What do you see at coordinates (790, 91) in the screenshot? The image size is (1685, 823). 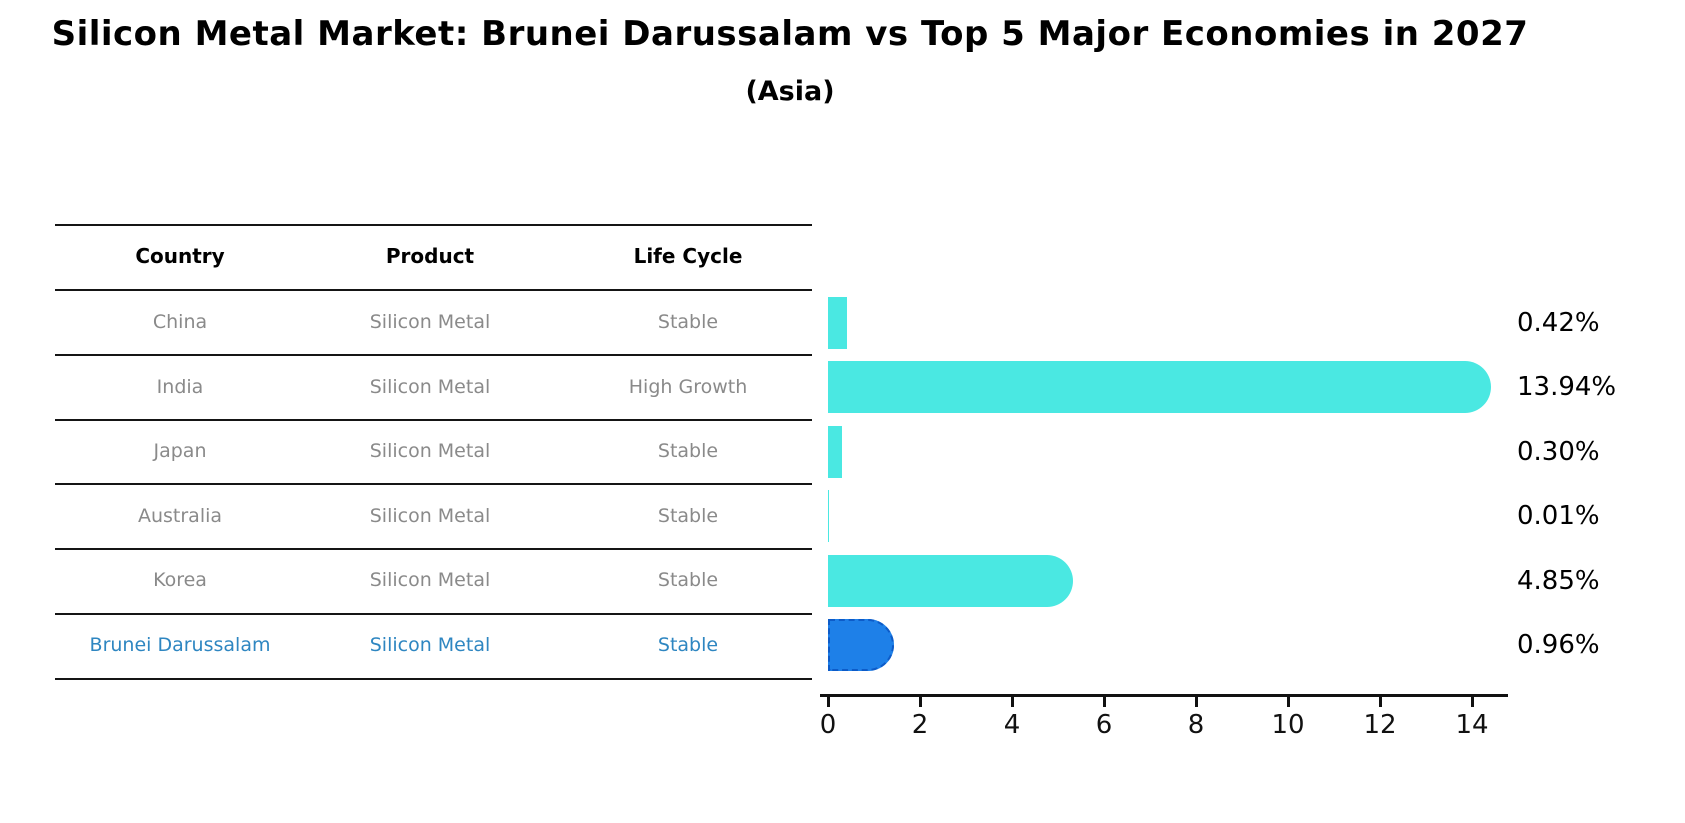 I see `chart-subtitle: (Asia)` at bounding box center [790, 91].